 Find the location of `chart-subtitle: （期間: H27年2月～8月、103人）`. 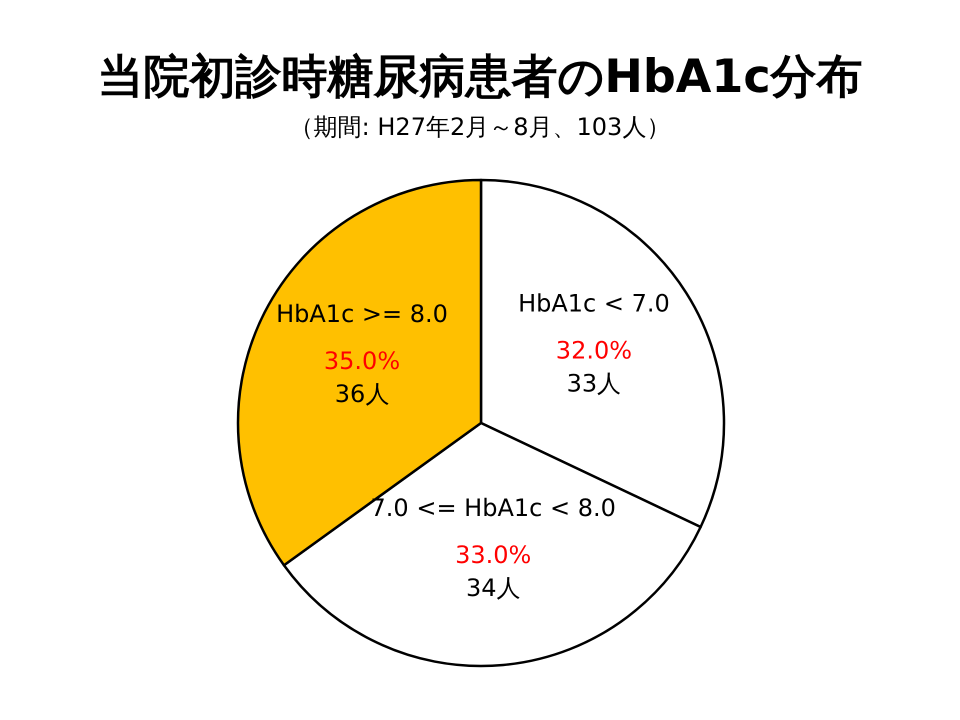

chart-subtitle: （期間: H27年2月～8月、103人） is located at coordinates (480, 127).